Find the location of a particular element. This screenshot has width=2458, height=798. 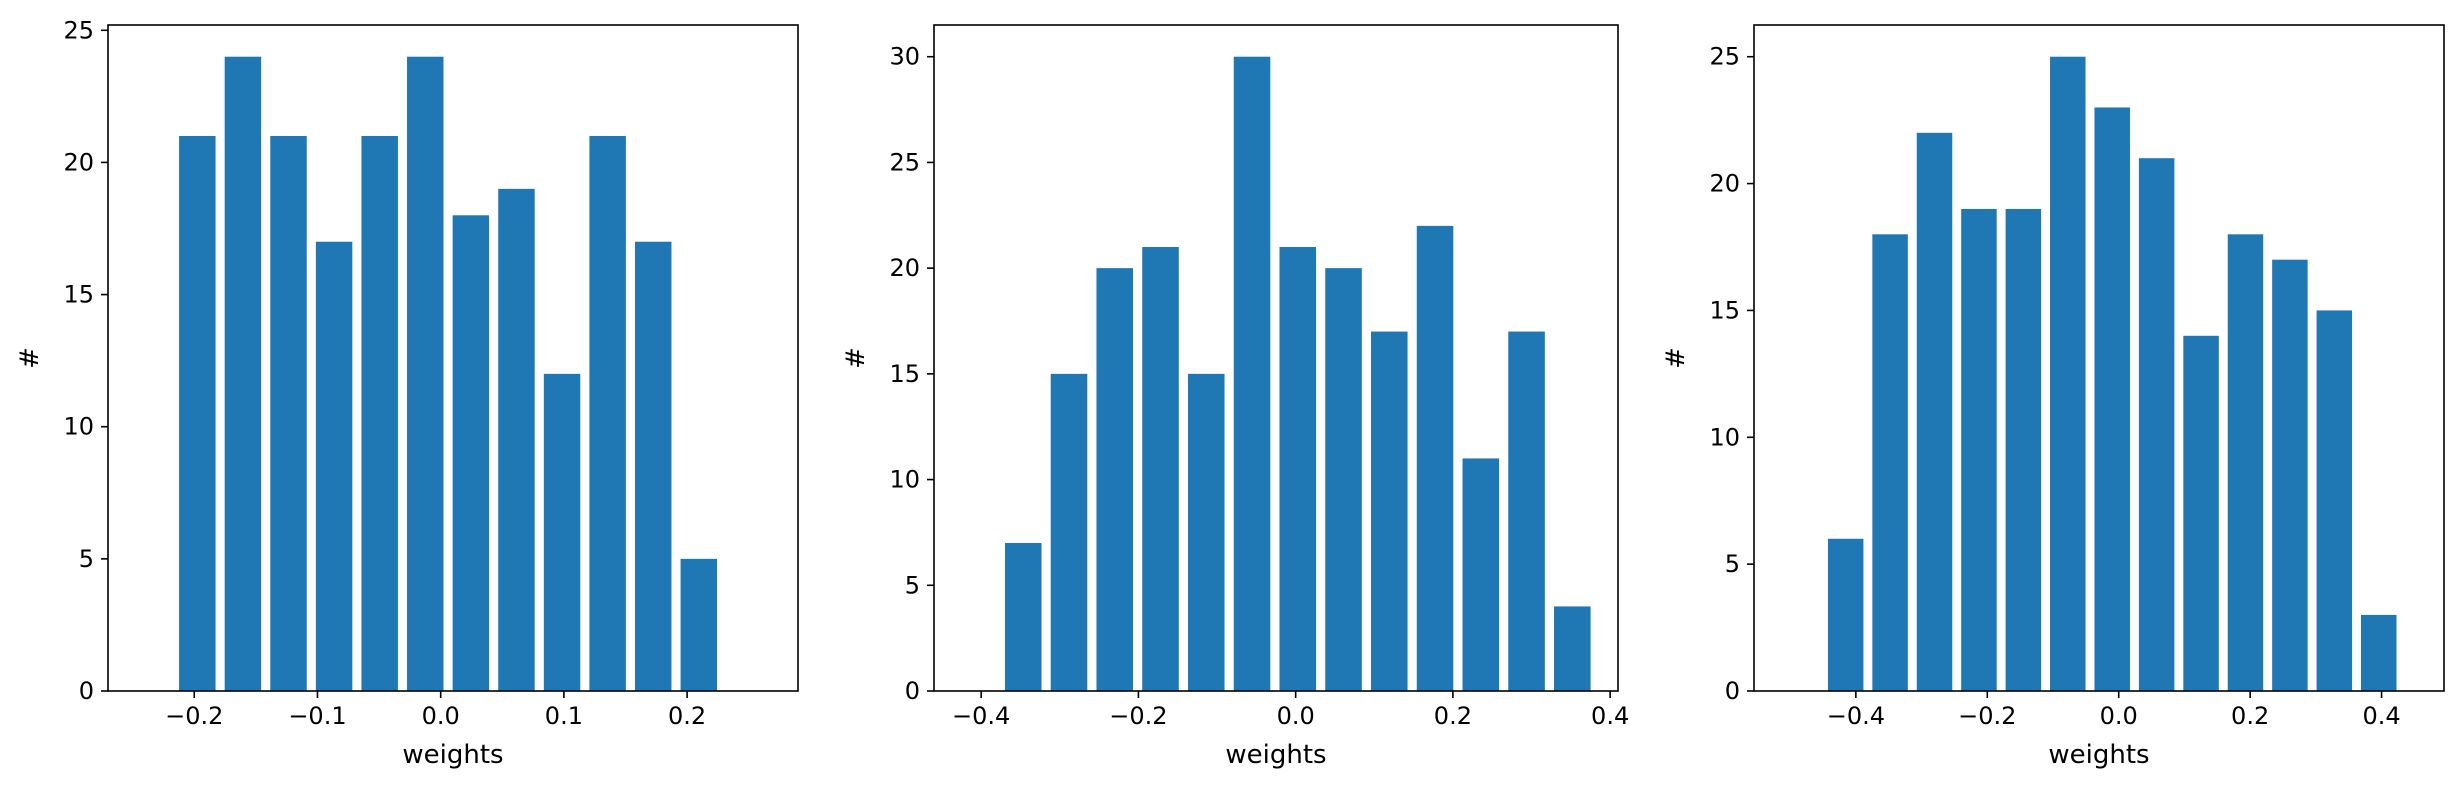

x-tick-label: −0.1 is located at coordinates (317, 716).